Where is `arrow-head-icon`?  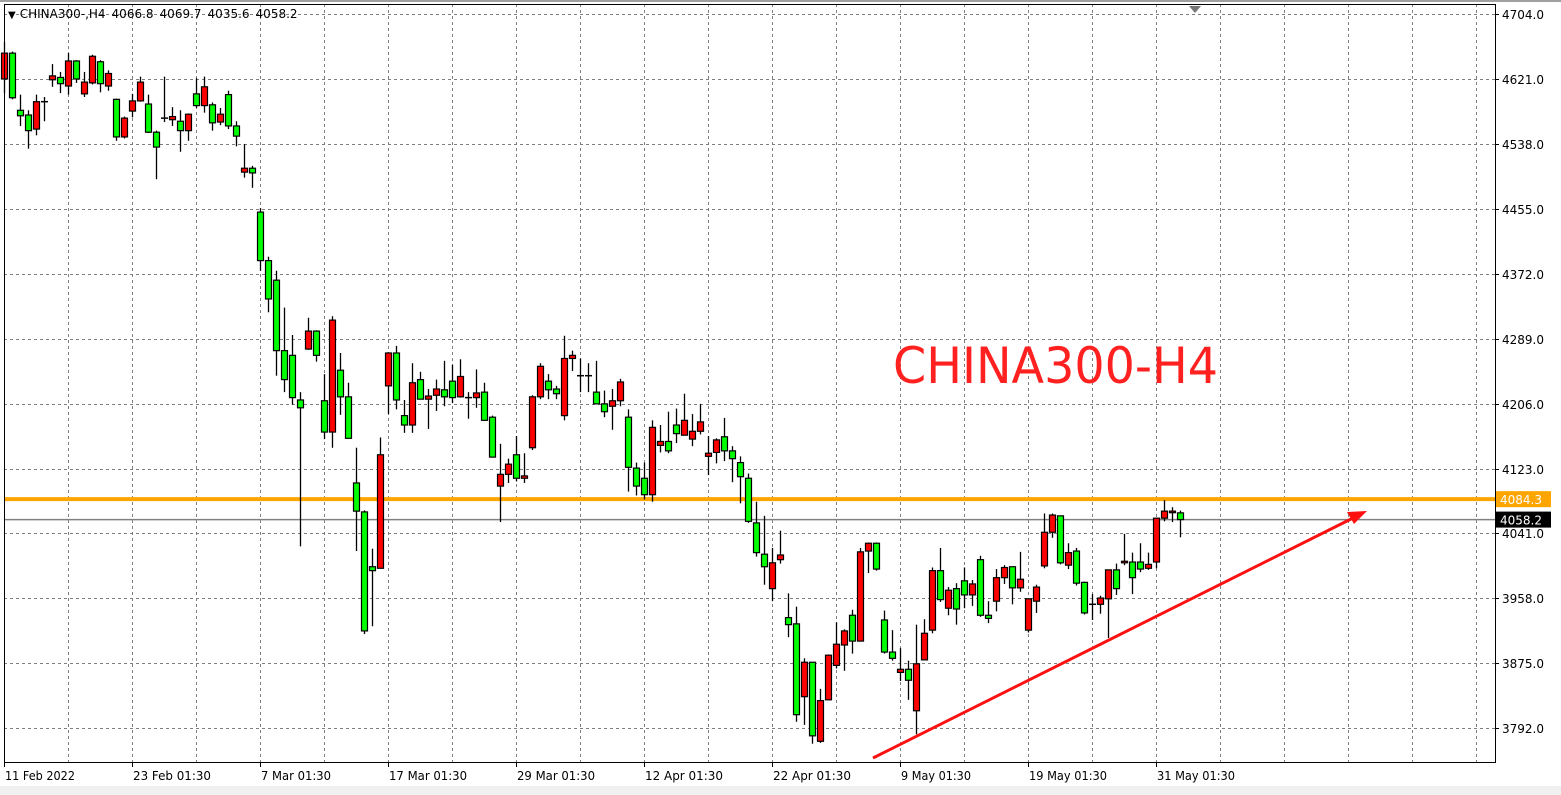 arrow-head-icon is located at coordinates (1357, 517).